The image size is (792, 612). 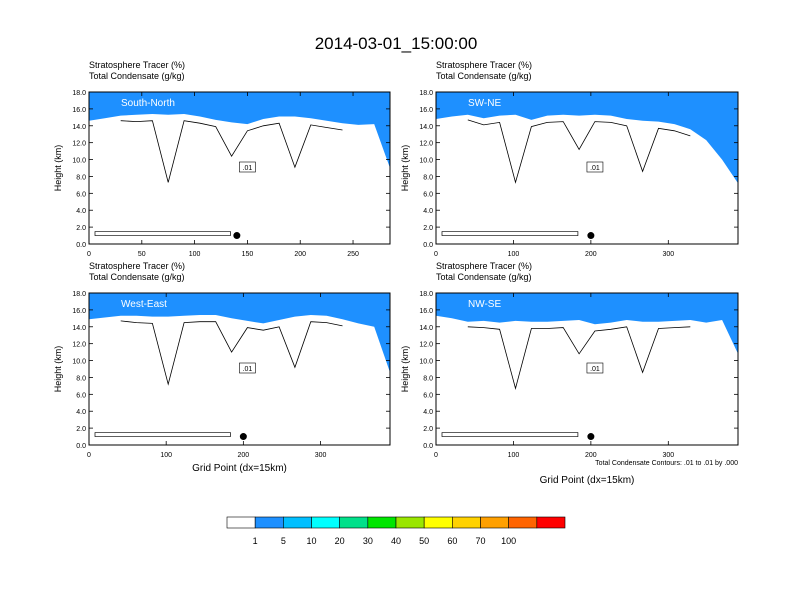 I want to click on panel-name: South-North, so click(x=148, y=103).